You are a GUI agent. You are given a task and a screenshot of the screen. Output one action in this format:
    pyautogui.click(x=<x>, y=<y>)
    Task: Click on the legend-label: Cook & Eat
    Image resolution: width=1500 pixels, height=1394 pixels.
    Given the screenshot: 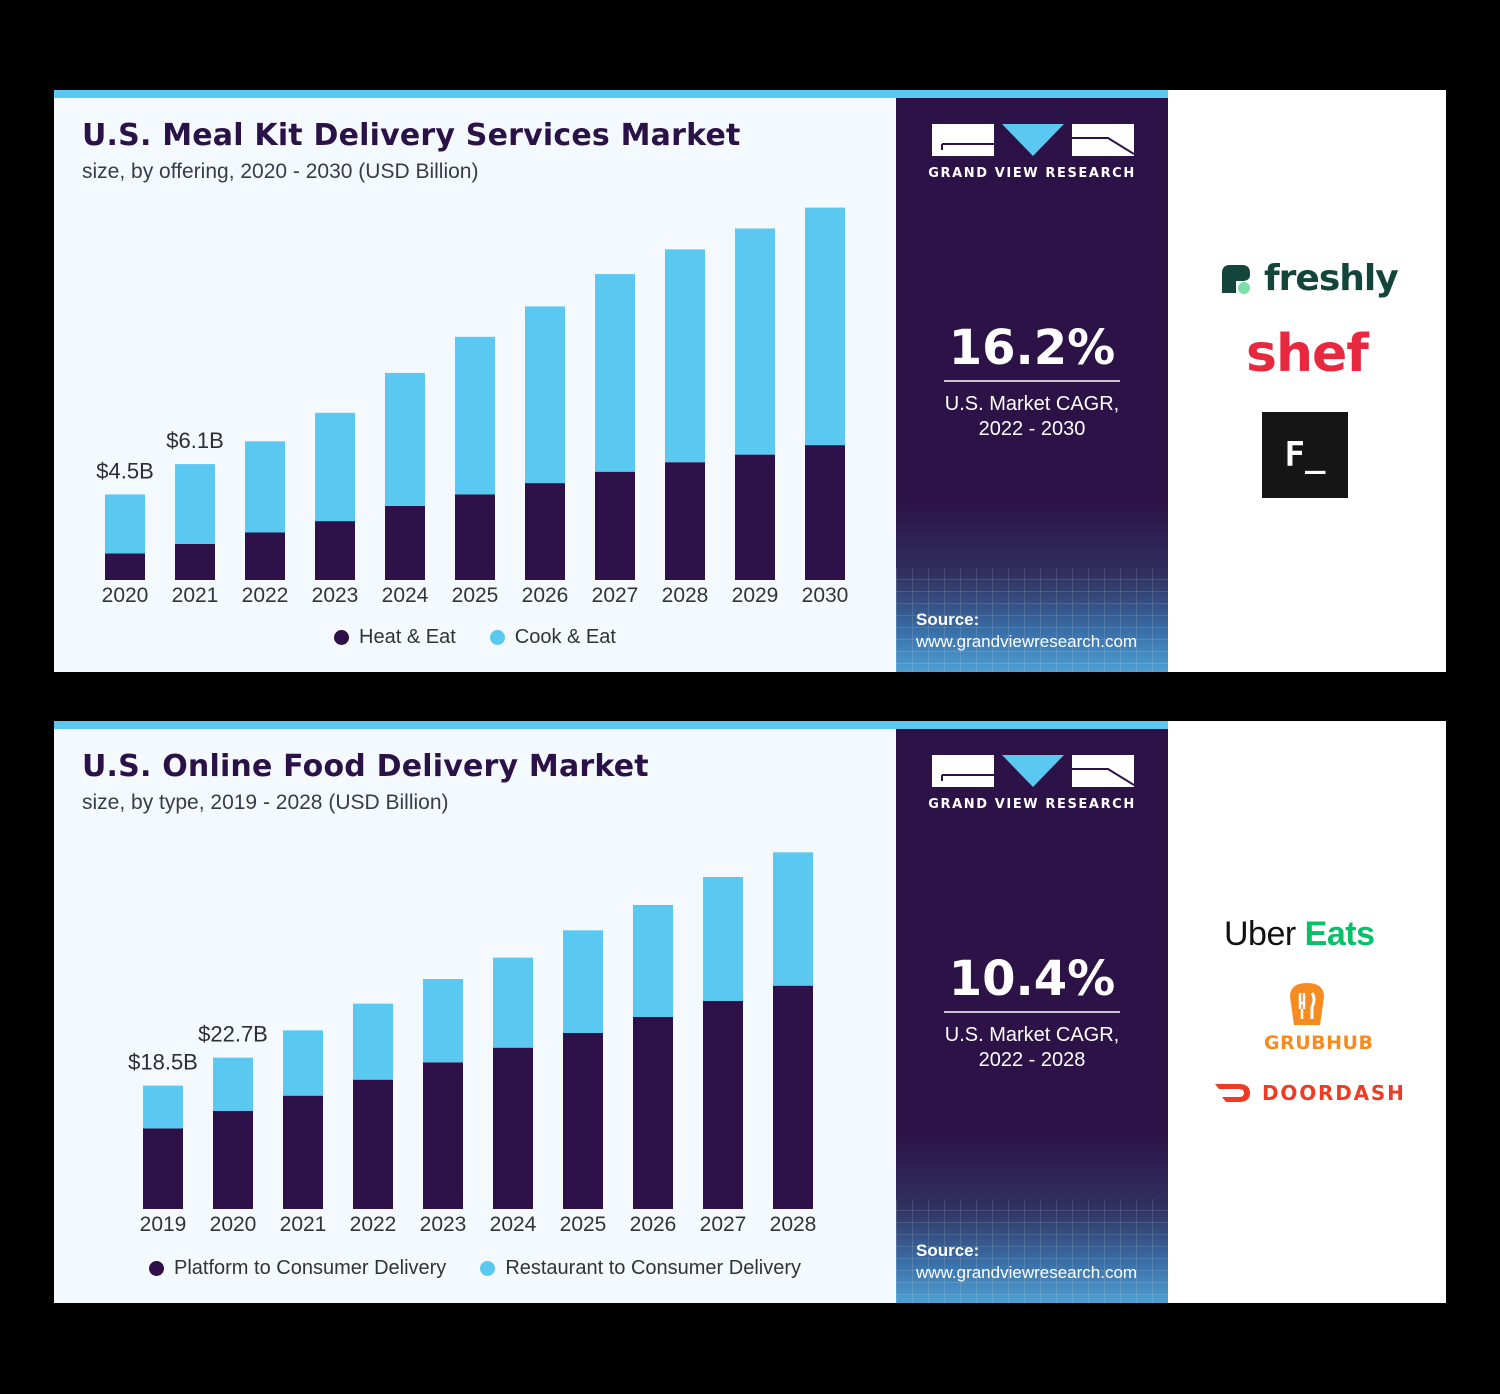 What is the action you would take?
    pyautogui.click(x=565, y=637)
    